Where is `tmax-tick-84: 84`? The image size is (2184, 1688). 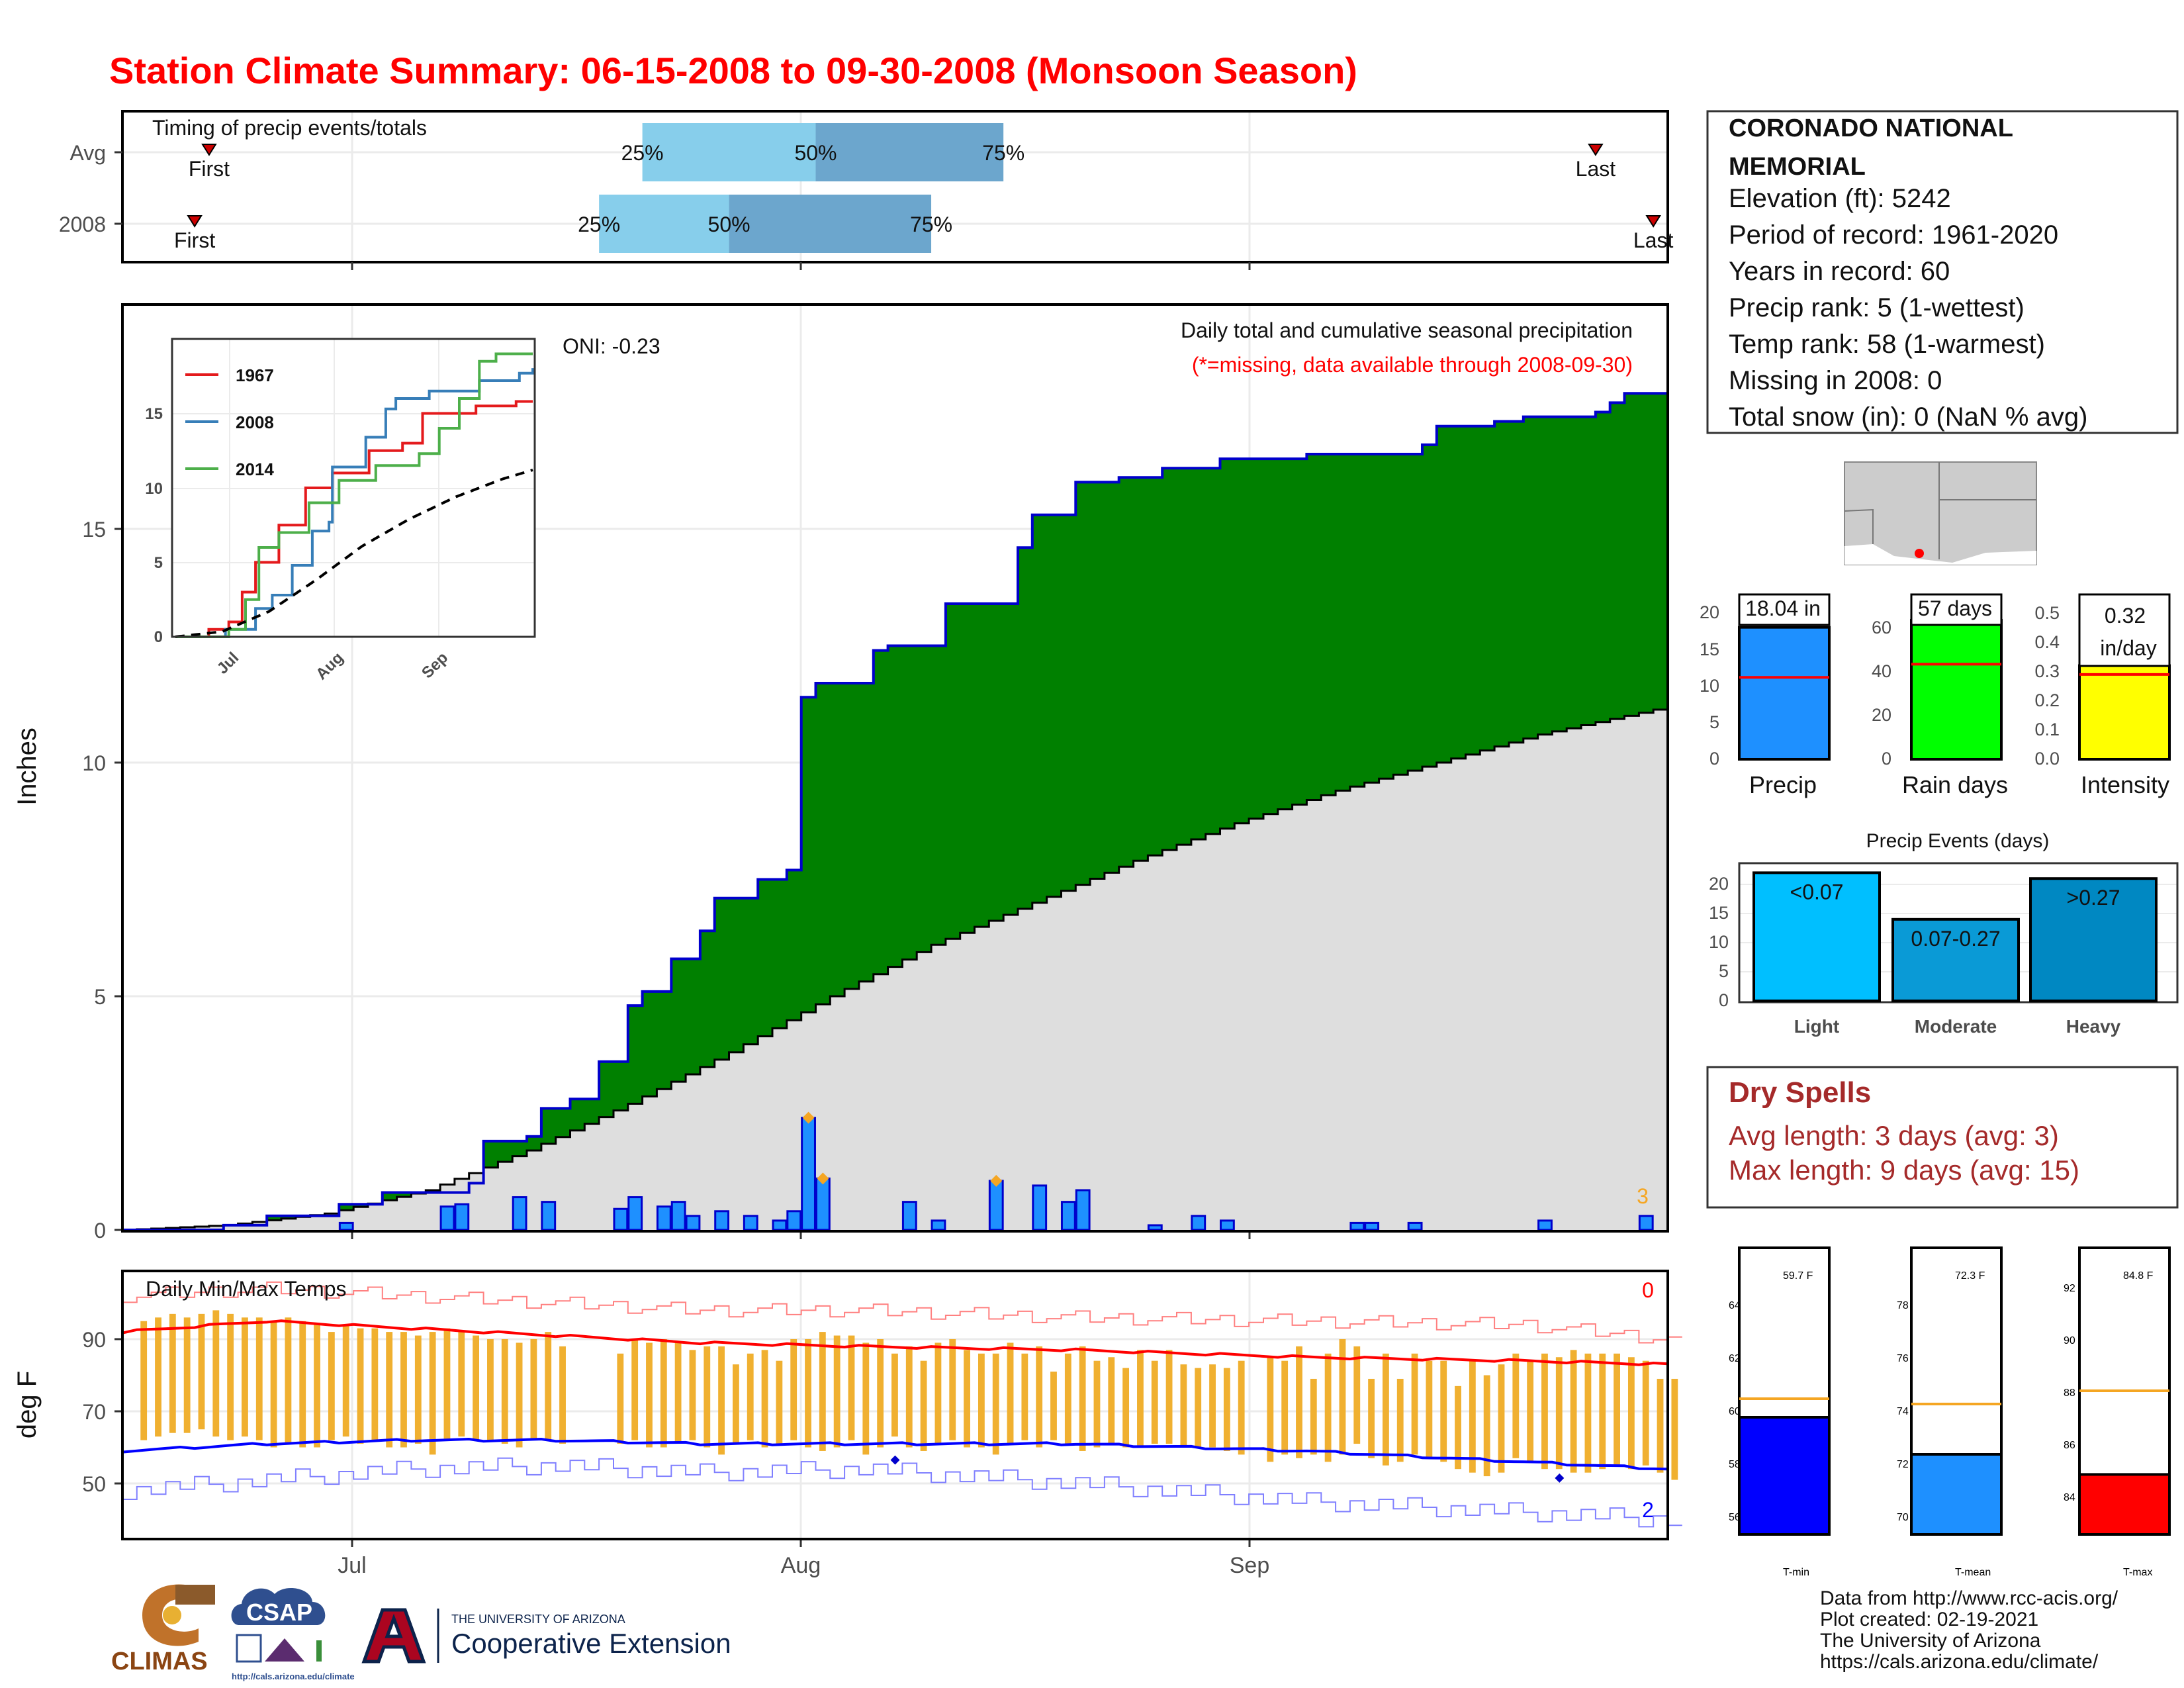 tmax-tick-84: 84 is located at coordinates (2069, 1497).